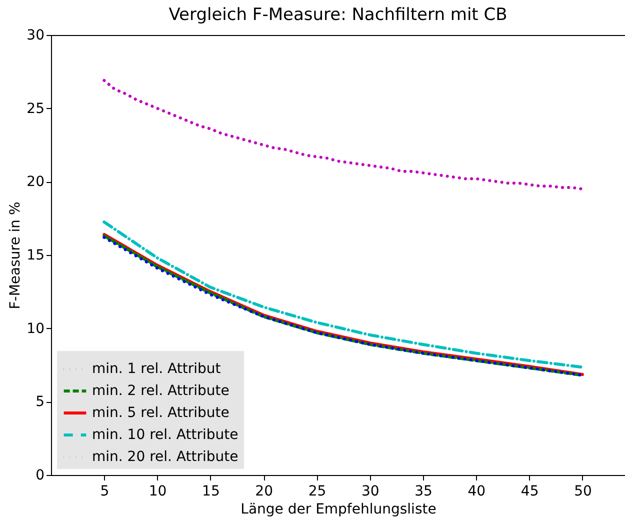  What do you see at coordinates (338, 510) in the screenshot?
I see `x-axis-title: Länge der Empfehlungsliste` at bounding box center [338, 510].